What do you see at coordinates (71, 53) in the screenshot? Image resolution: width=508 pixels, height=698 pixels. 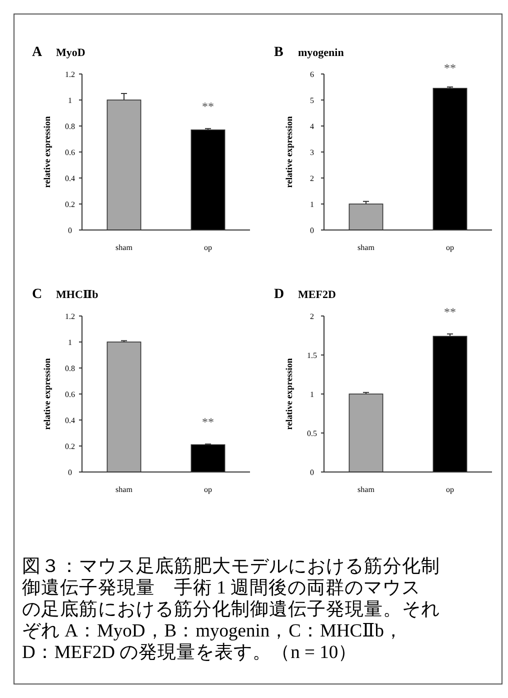 I see `chart-subtitle: MyoD` at bounding box center [71, 53].